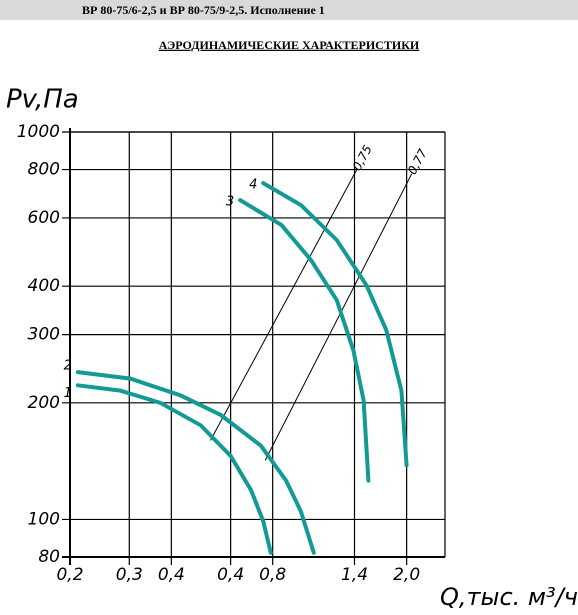 The image size is (578, 615). Describe the element at coordinates (68, 366) in the screenshot. I see `curve-label: 2` at that location.